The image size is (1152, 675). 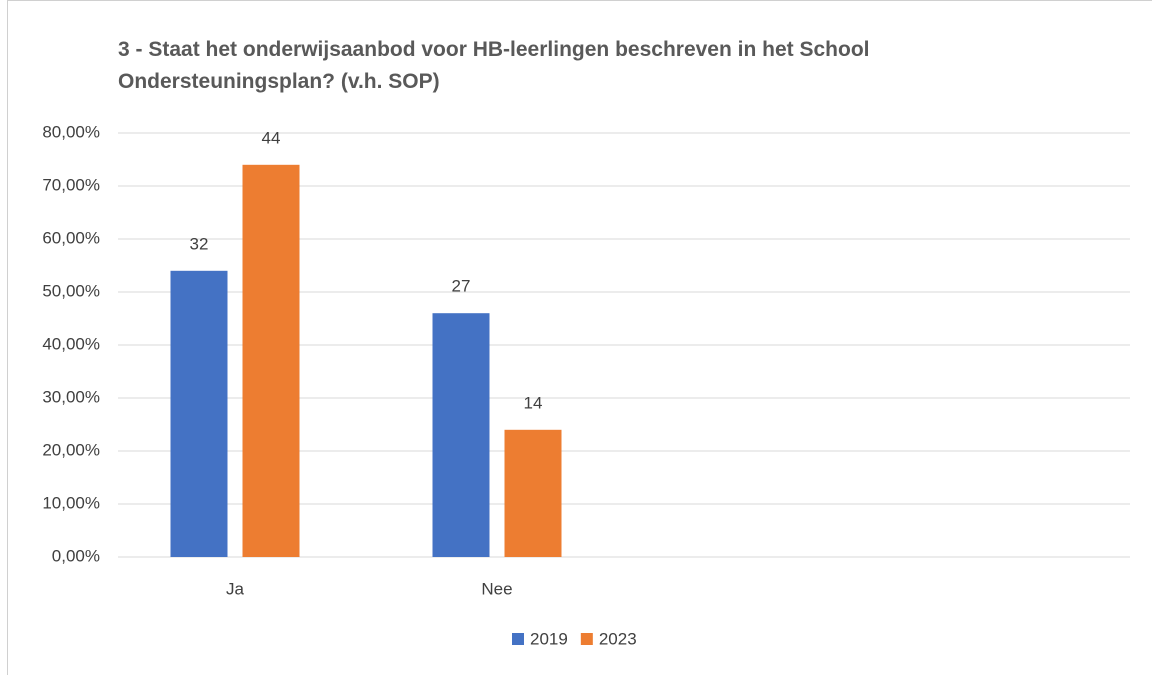 I want to click on y-tick-label: 20,00%, so click(x=71, y=449).